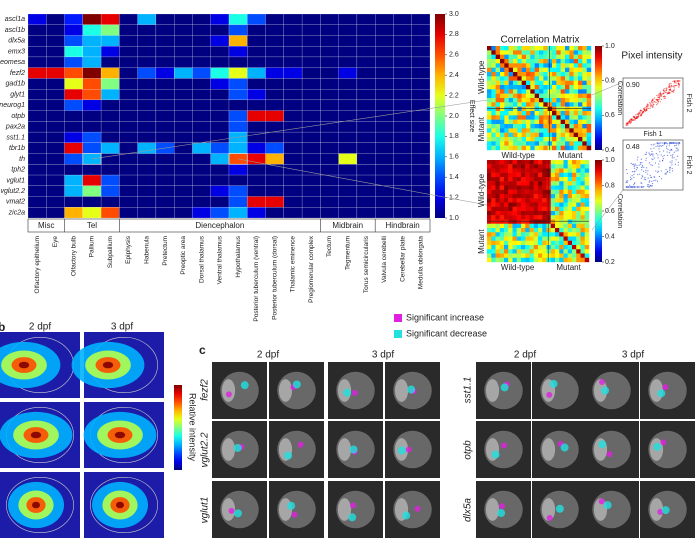 This screenshot has width=695, height=539. Describe the element at coordinates (15, 180) in the screenshot. I see `row-label: vglut1` at that location.